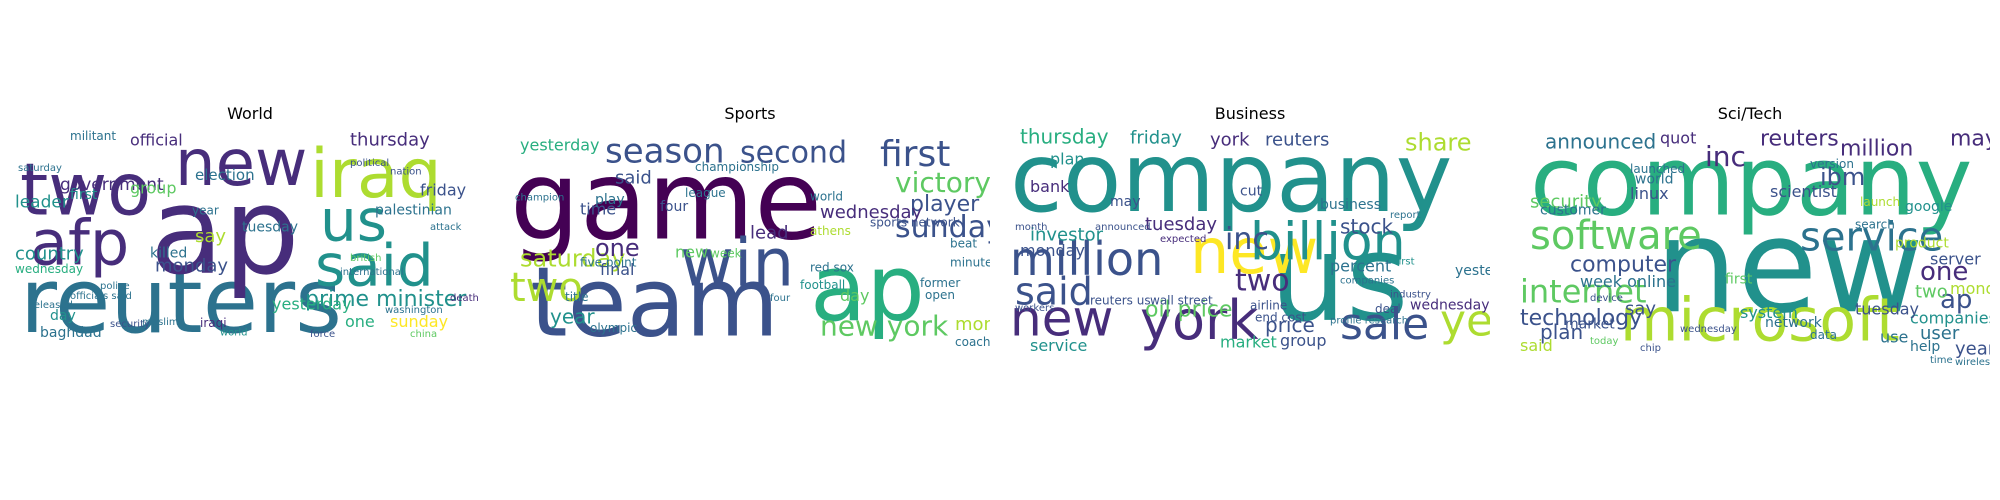 This screenshot has width=2000, height=500. What do you see at coordinates (1251, 191) in the screenshot?
I see `cloud-word: cut` at bounding box center [1251, 191].